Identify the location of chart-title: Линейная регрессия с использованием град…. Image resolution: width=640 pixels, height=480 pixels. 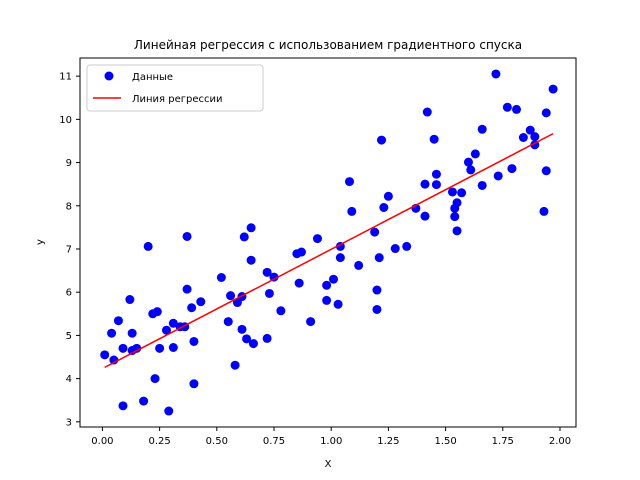
(328, 45).